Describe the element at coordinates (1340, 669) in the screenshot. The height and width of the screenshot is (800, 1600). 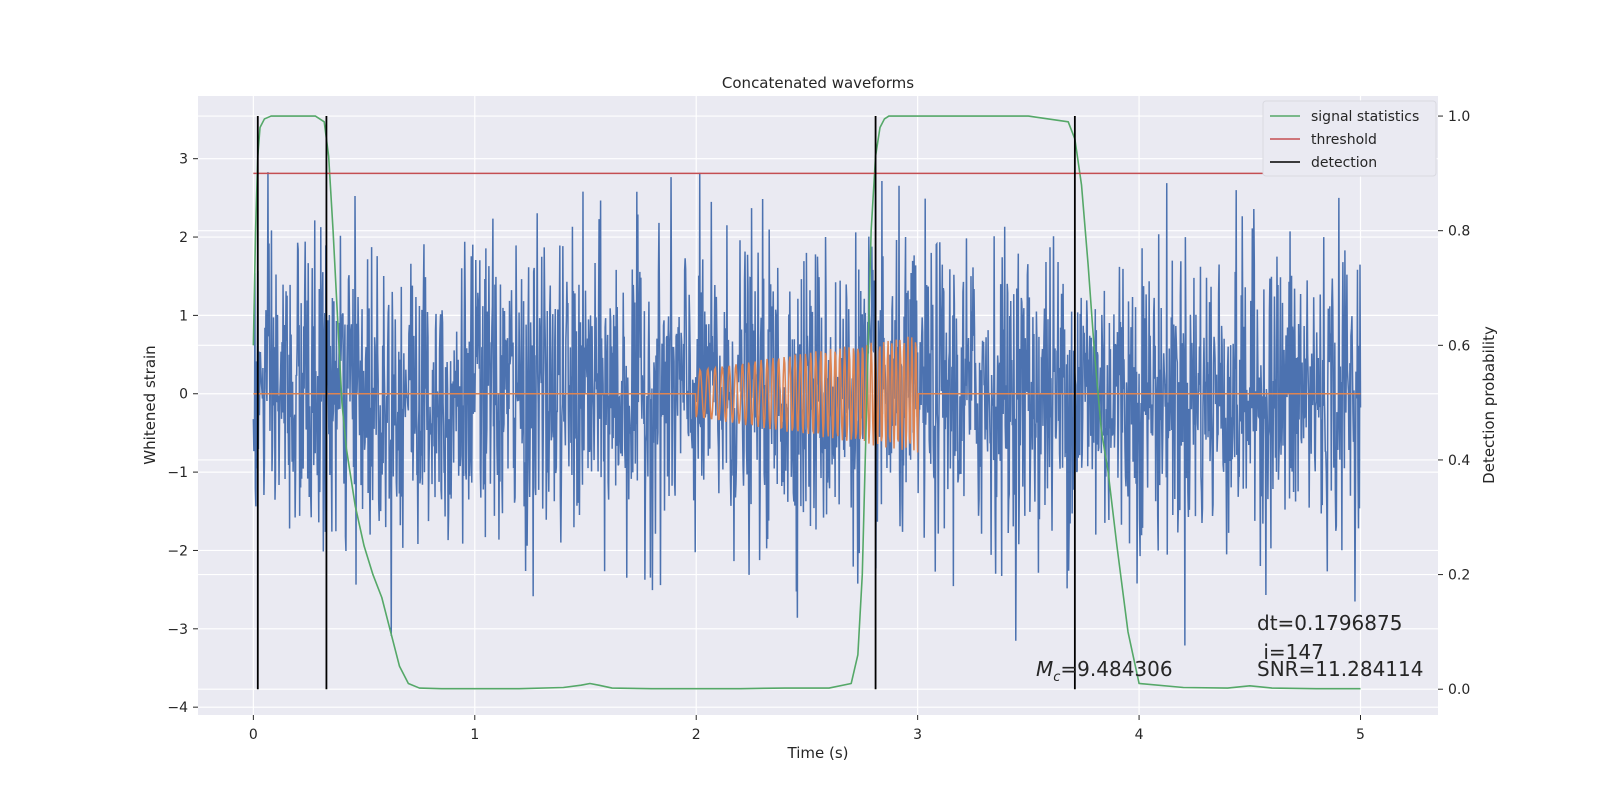
I see `annotation-snr: SNR=11.284114` at that location.